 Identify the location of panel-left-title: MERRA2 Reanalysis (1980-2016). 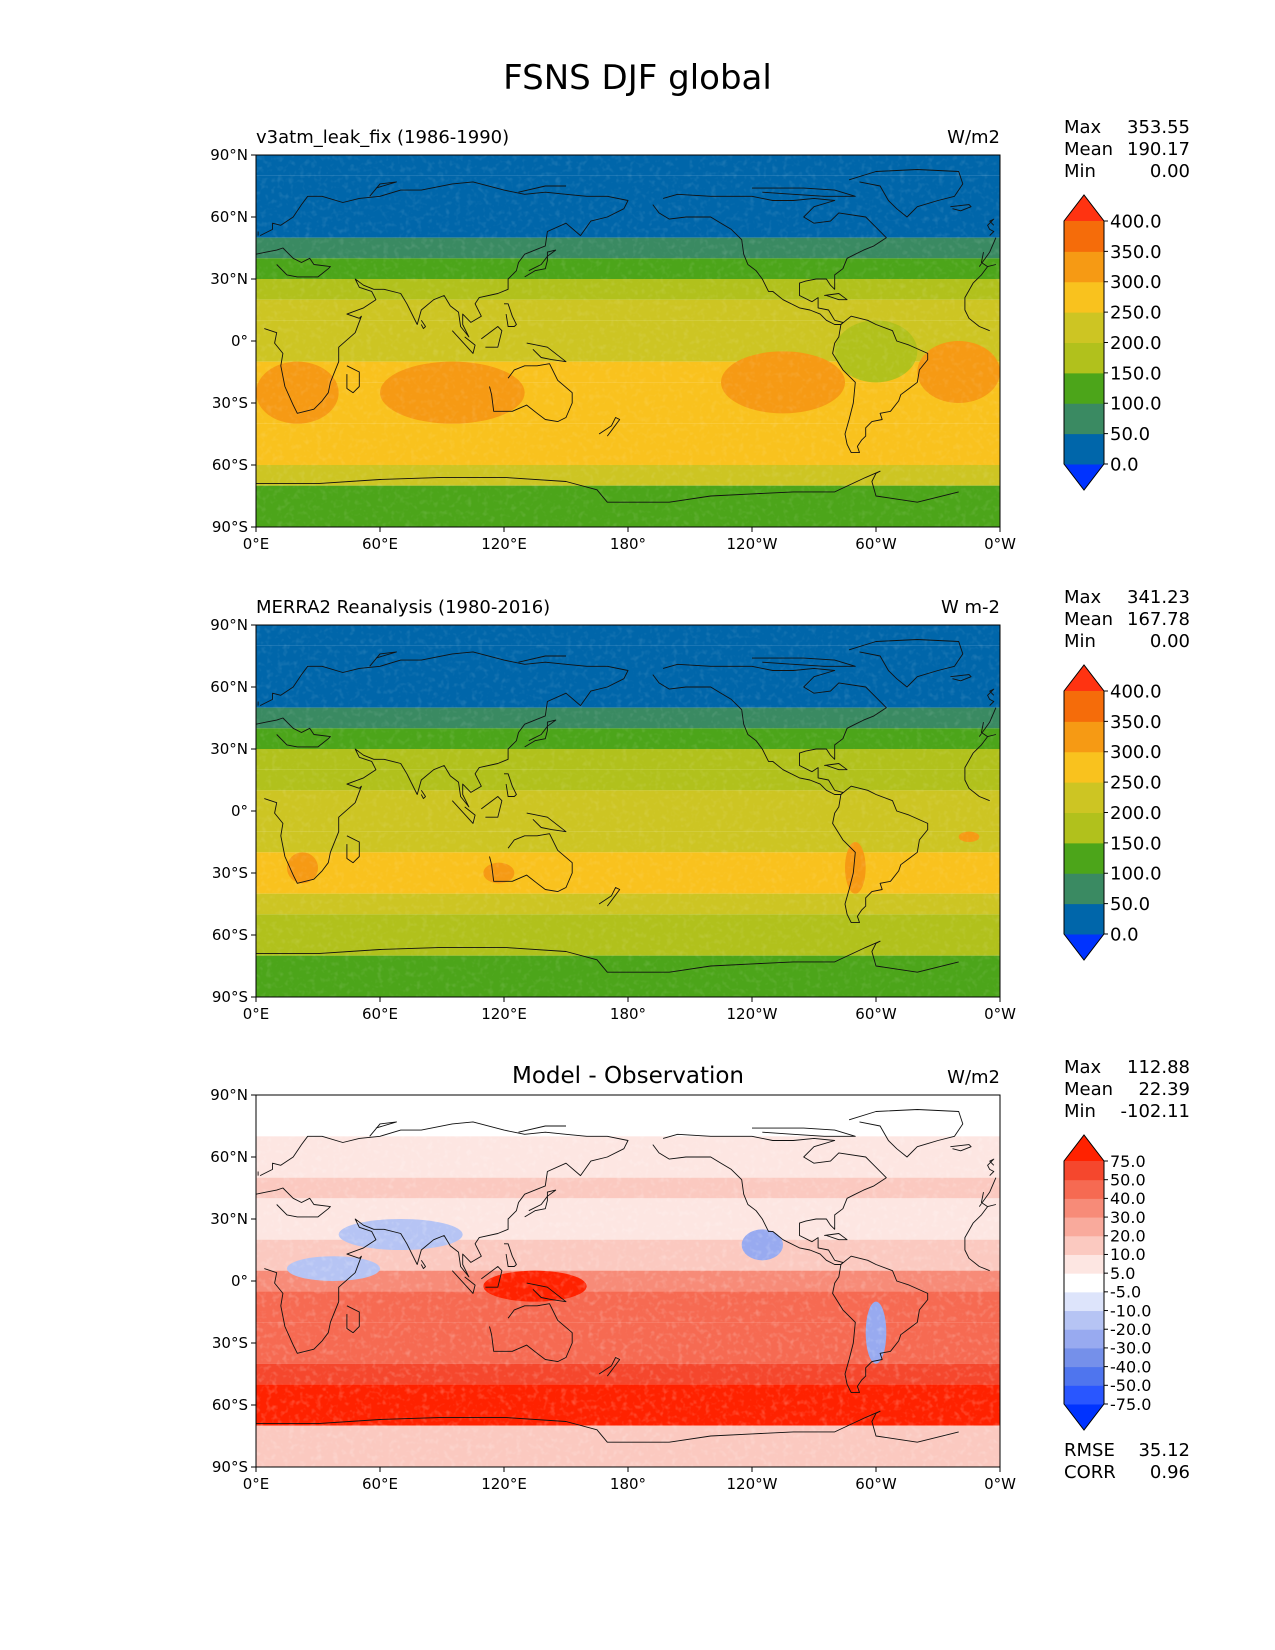
(403, 607).